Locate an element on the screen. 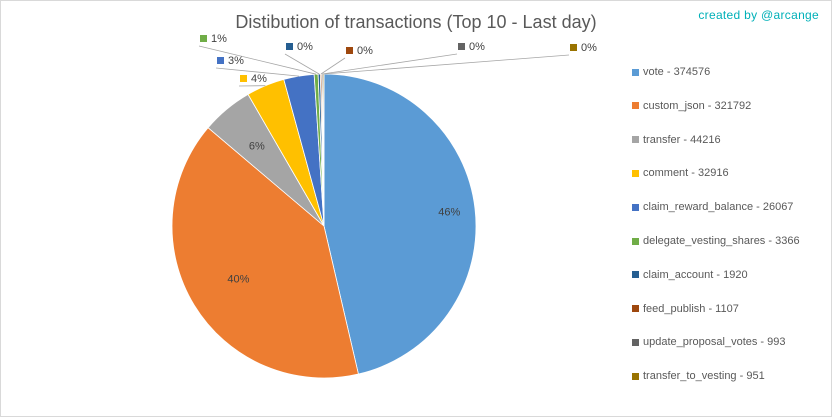  data-label-comment: 4% is located at coordinates (259, 79).